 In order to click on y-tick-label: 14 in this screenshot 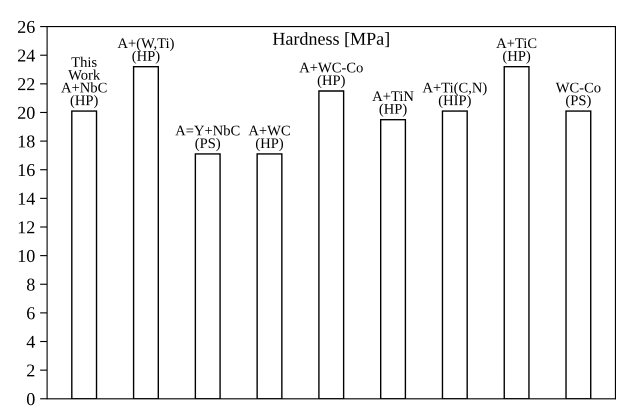, I will do `click(27, 198)`.